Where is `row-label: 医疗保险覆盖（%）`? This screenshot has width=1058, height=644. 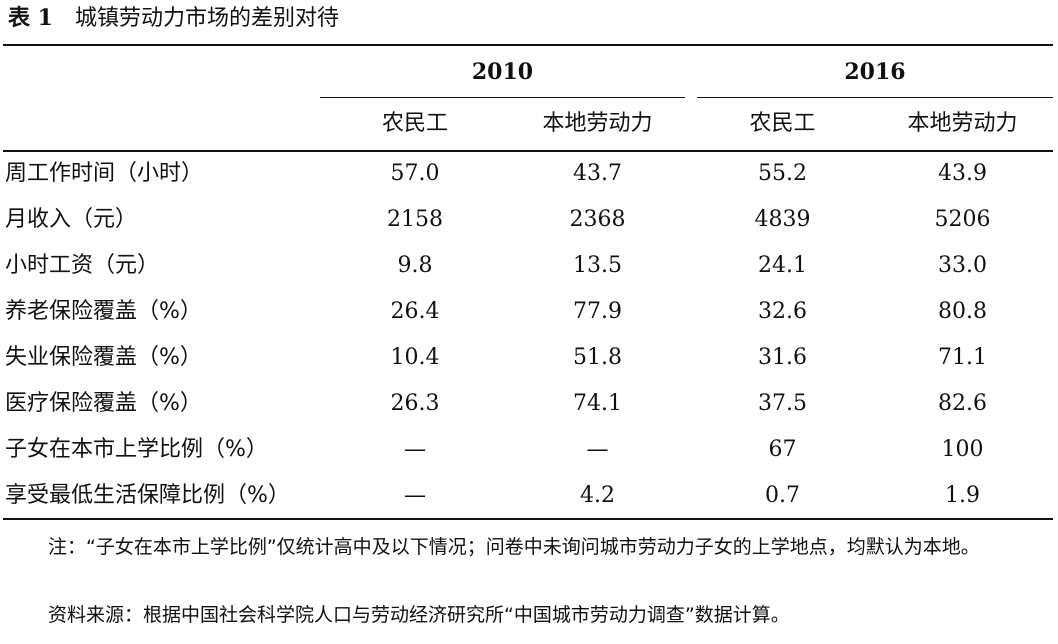 row-label: 医疗保险覆盖（%） is located at coordinates (103, 403).